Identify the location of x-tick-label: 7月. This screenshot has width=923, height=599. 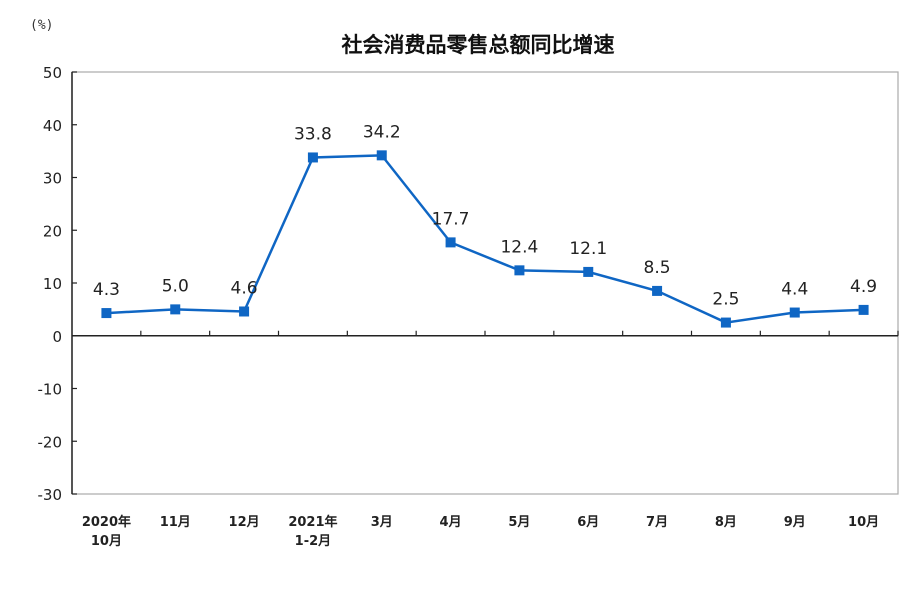
(657, 522).